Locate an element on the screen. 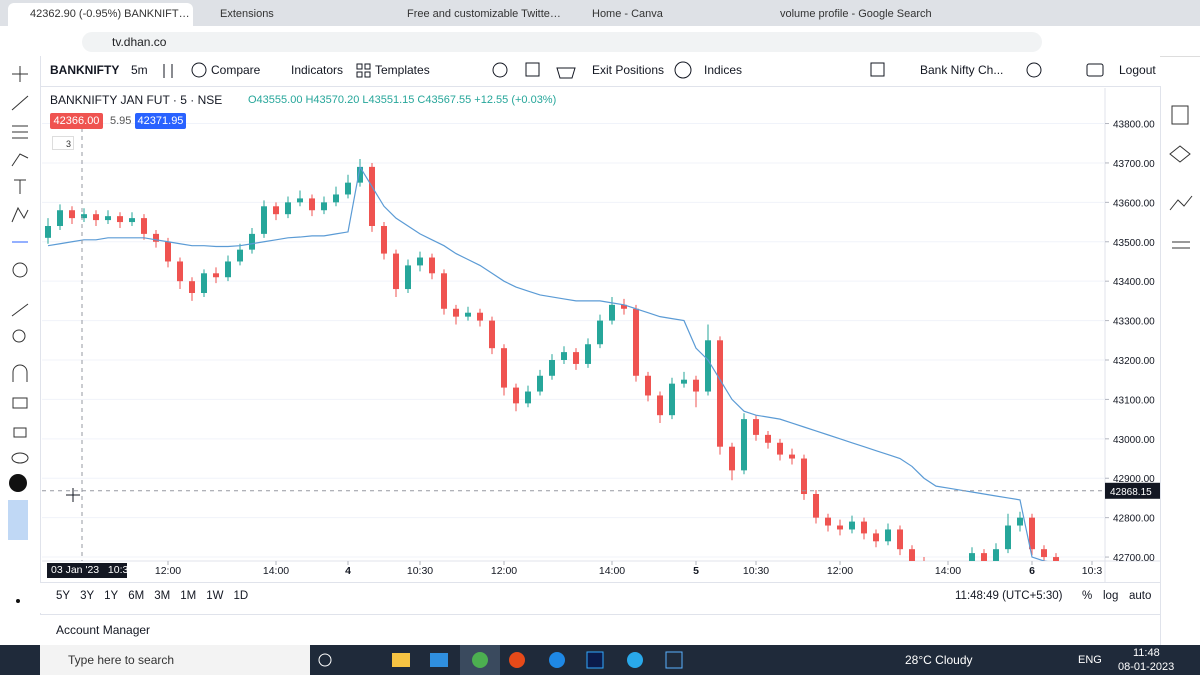 Image resolution: width=1200 pixels, height=675 pixels. y-tick-label: 43400.00 is located at coordinates (1134, 282).